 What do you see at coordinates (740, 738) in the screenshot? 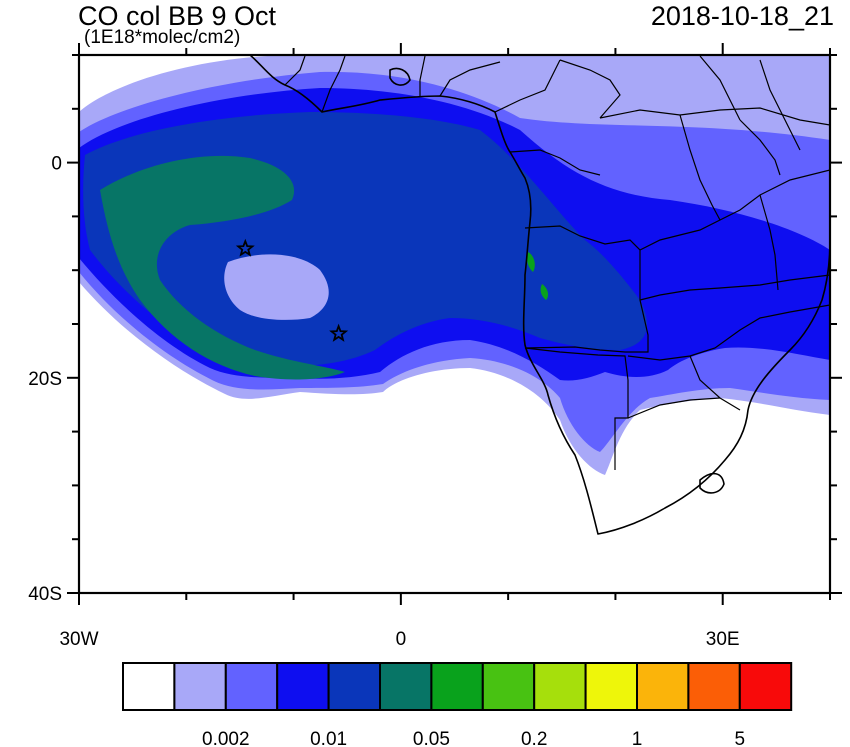
I see `colorbar-label: 5` at bounding box center [740, 738].